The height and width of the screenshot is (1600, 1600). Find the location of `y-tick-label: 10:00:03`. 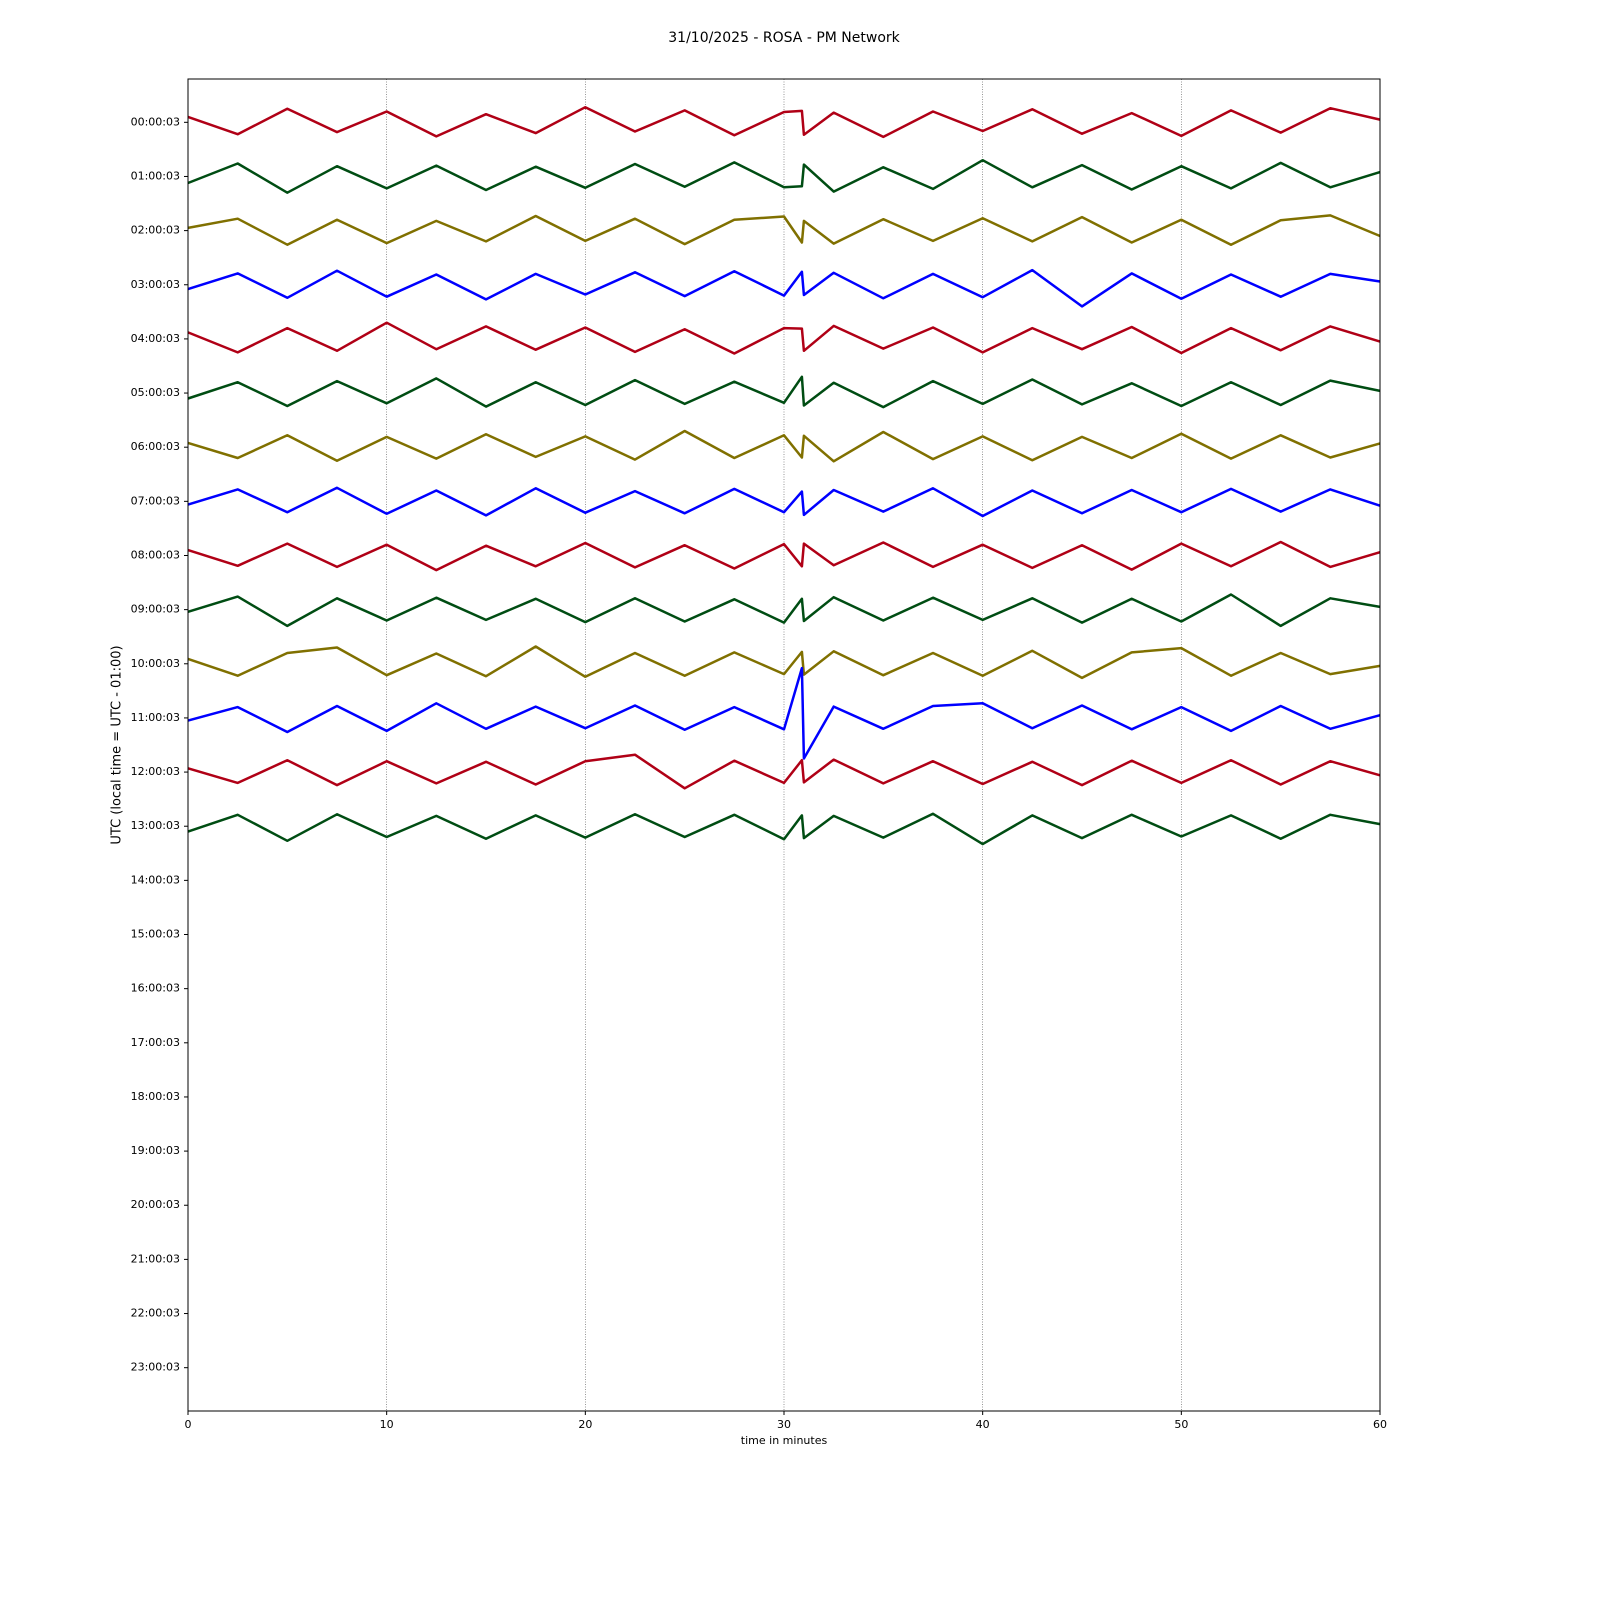

y-tick-label: 10:00:03 is located at coordinates (155, 663).